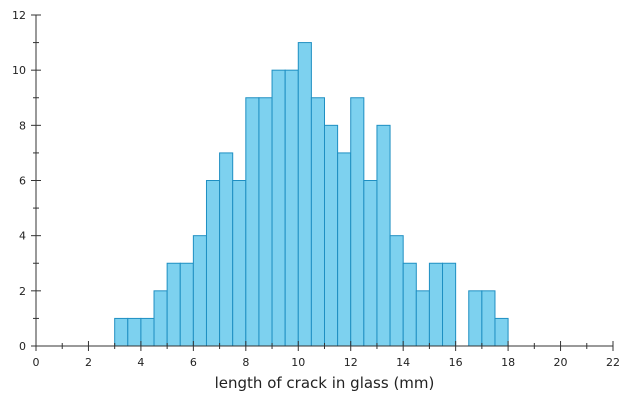 The width and height of the screenshot is (619, 395). I want to click on y-ticks-group: 0 2 4 6 8 10 12, so click(26, 181).